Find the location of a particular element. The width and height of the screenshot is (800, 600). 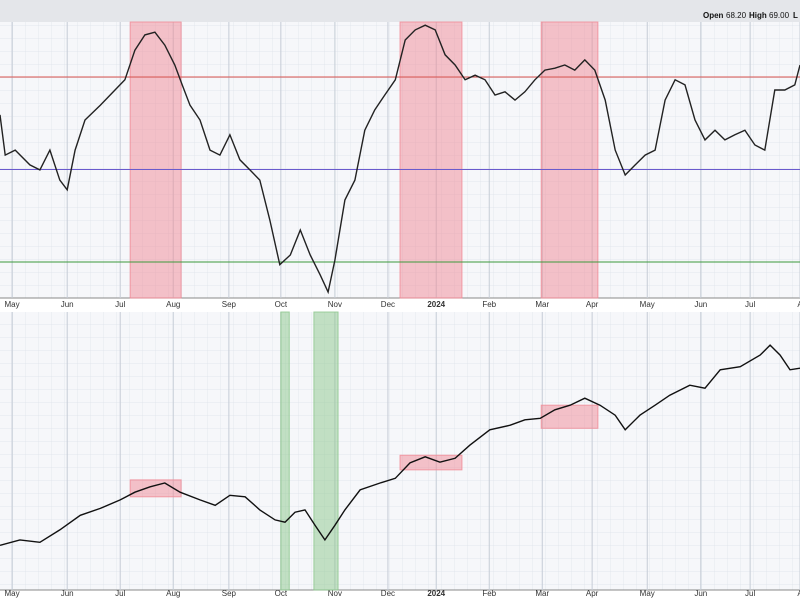

header-value: 68.20 is located at coordinates (736, 15).